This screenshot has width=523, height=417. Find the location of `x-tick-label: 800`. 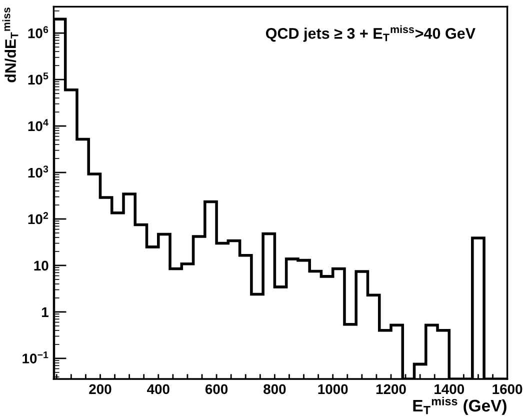

x-tick-label: 800 is located at coordinates (275, 389).